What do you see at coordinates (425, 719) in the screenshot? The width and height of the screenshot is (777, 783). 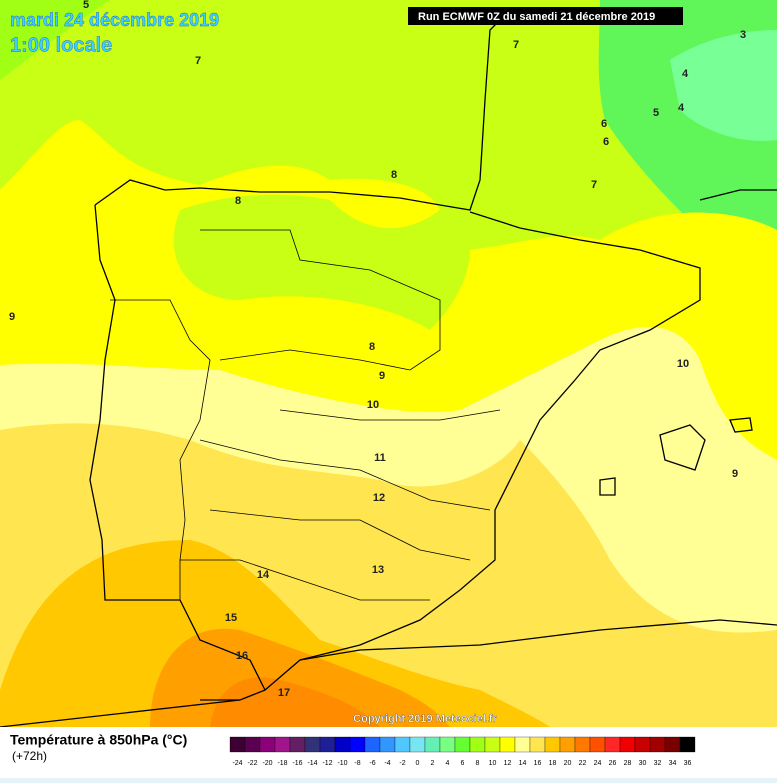 I see `copyright: Copyright 2019 Meteociel.fr` at bounding box center [425, 719].